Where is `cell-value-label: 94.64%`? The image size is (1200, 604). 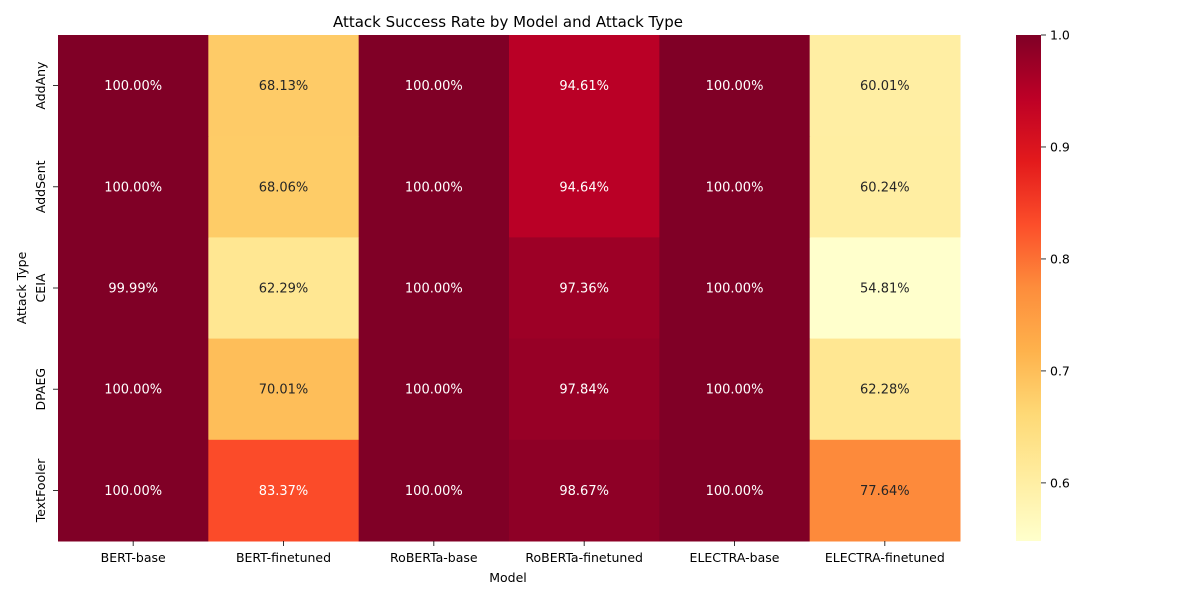 cell-value-label: 94.64% is located at coordinates (584, 187).